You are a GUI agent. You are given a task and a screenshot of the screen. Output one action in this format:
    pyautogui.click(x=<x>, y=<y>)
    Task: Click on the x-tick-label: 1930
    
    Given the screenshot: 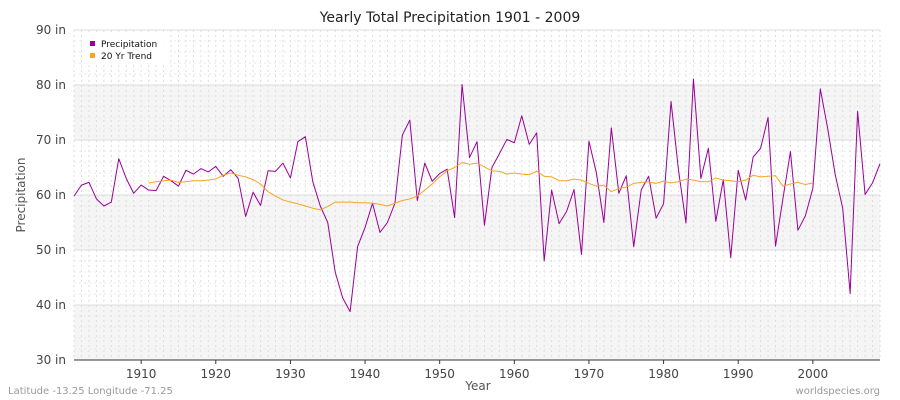 What is the action you would take?
    pyautogui.click(x=290, y=374)
    